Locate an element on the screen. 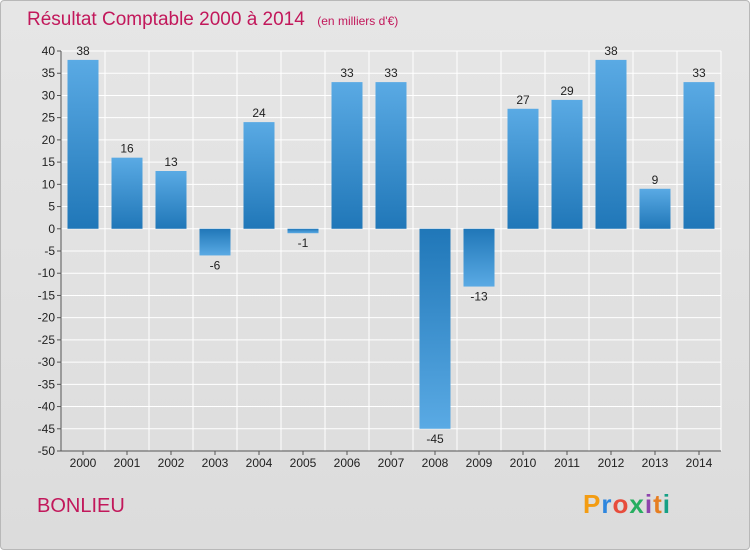 The height and width of the screenshot is (550, 750). x-tick-label: 2010 is located at coordinates (523, 463).